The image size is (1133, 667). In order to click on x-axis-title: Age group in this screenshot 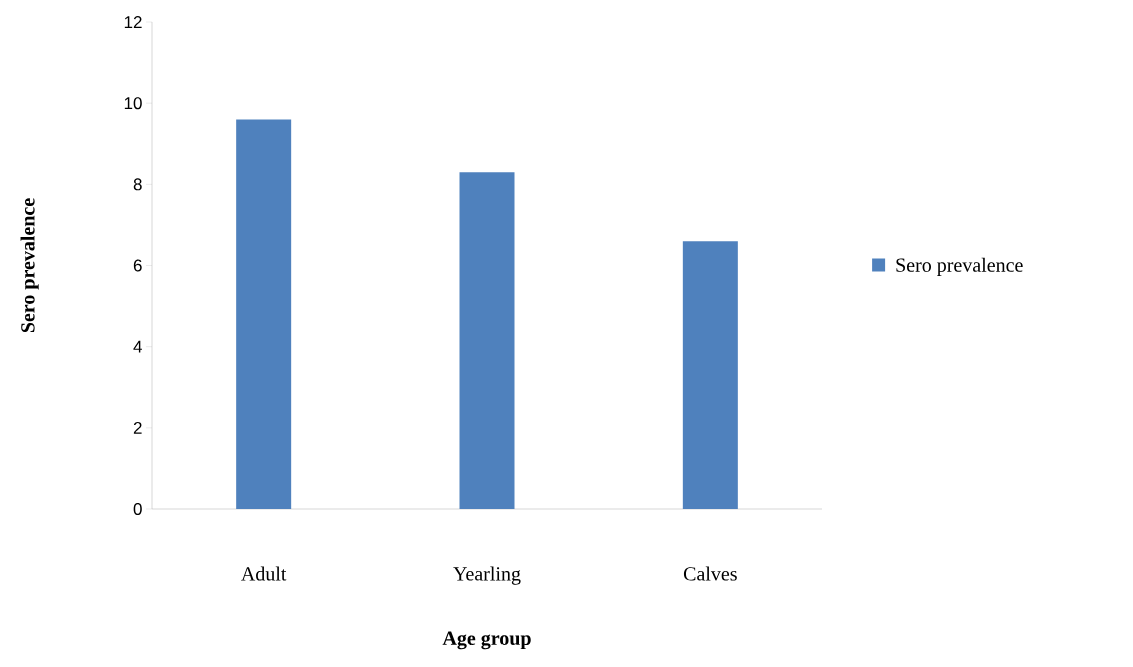, I will do `click(486, 640)`.